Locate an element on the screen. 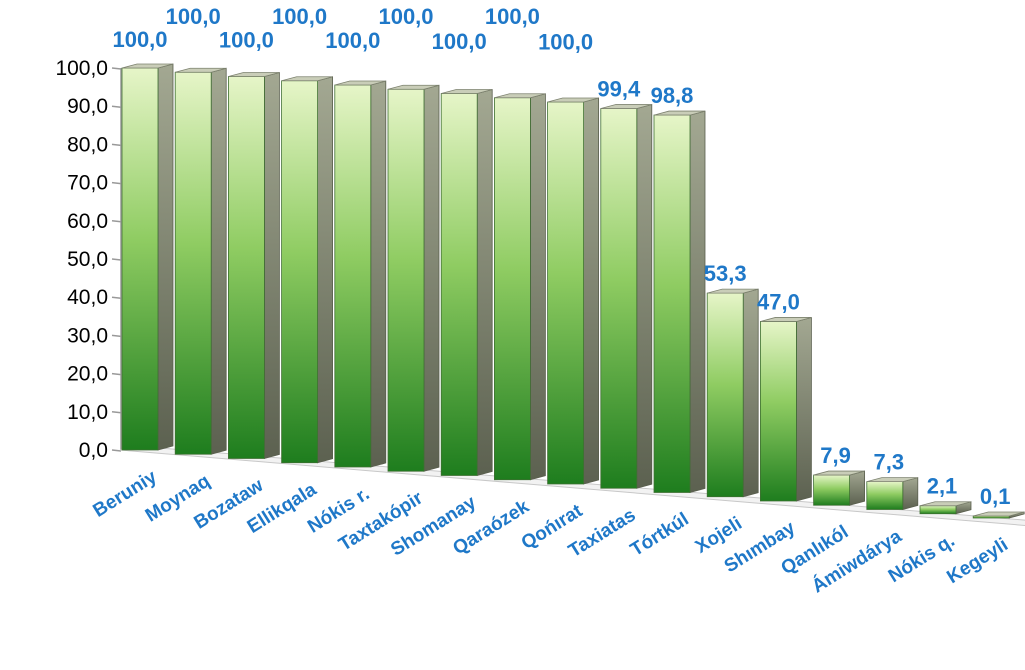  data-label: 53,3 is located at coordinates (725, 273).